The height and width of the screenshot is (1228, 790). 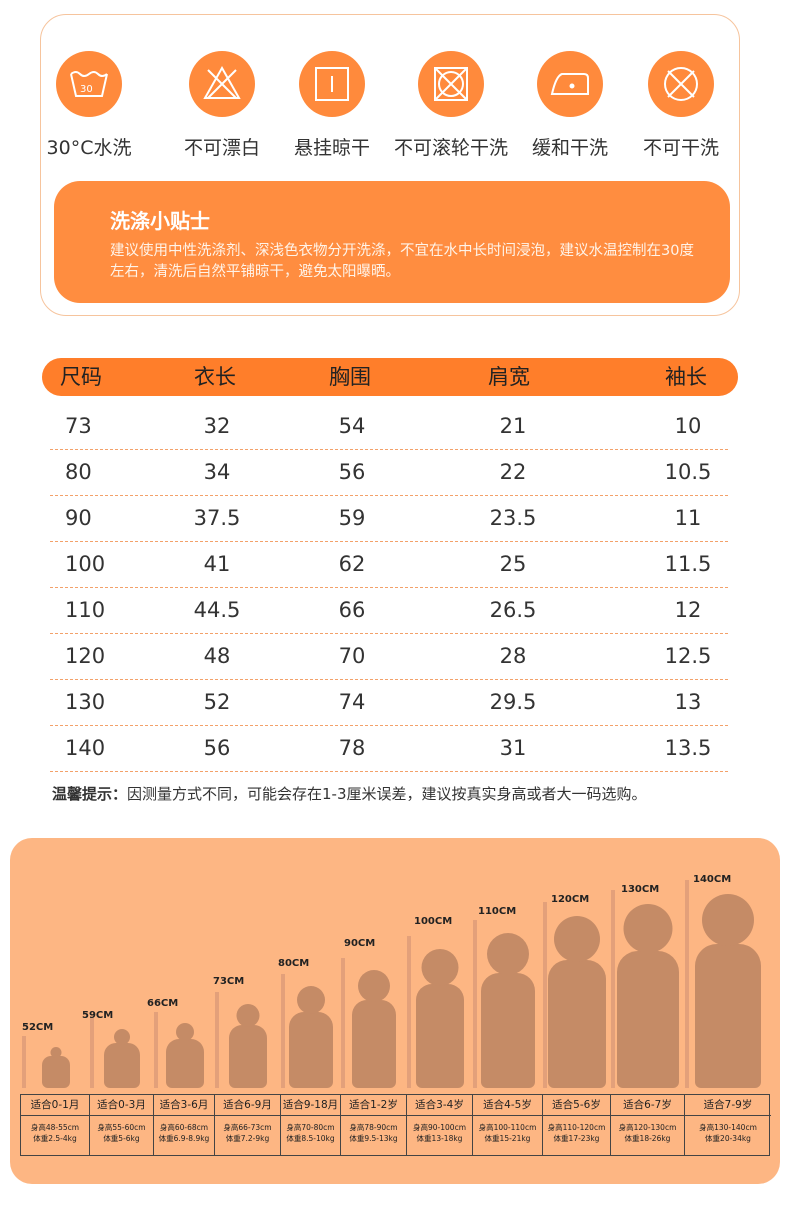 I want to click on body-height: 身高130-140cm, so click(x=728, y=1127).